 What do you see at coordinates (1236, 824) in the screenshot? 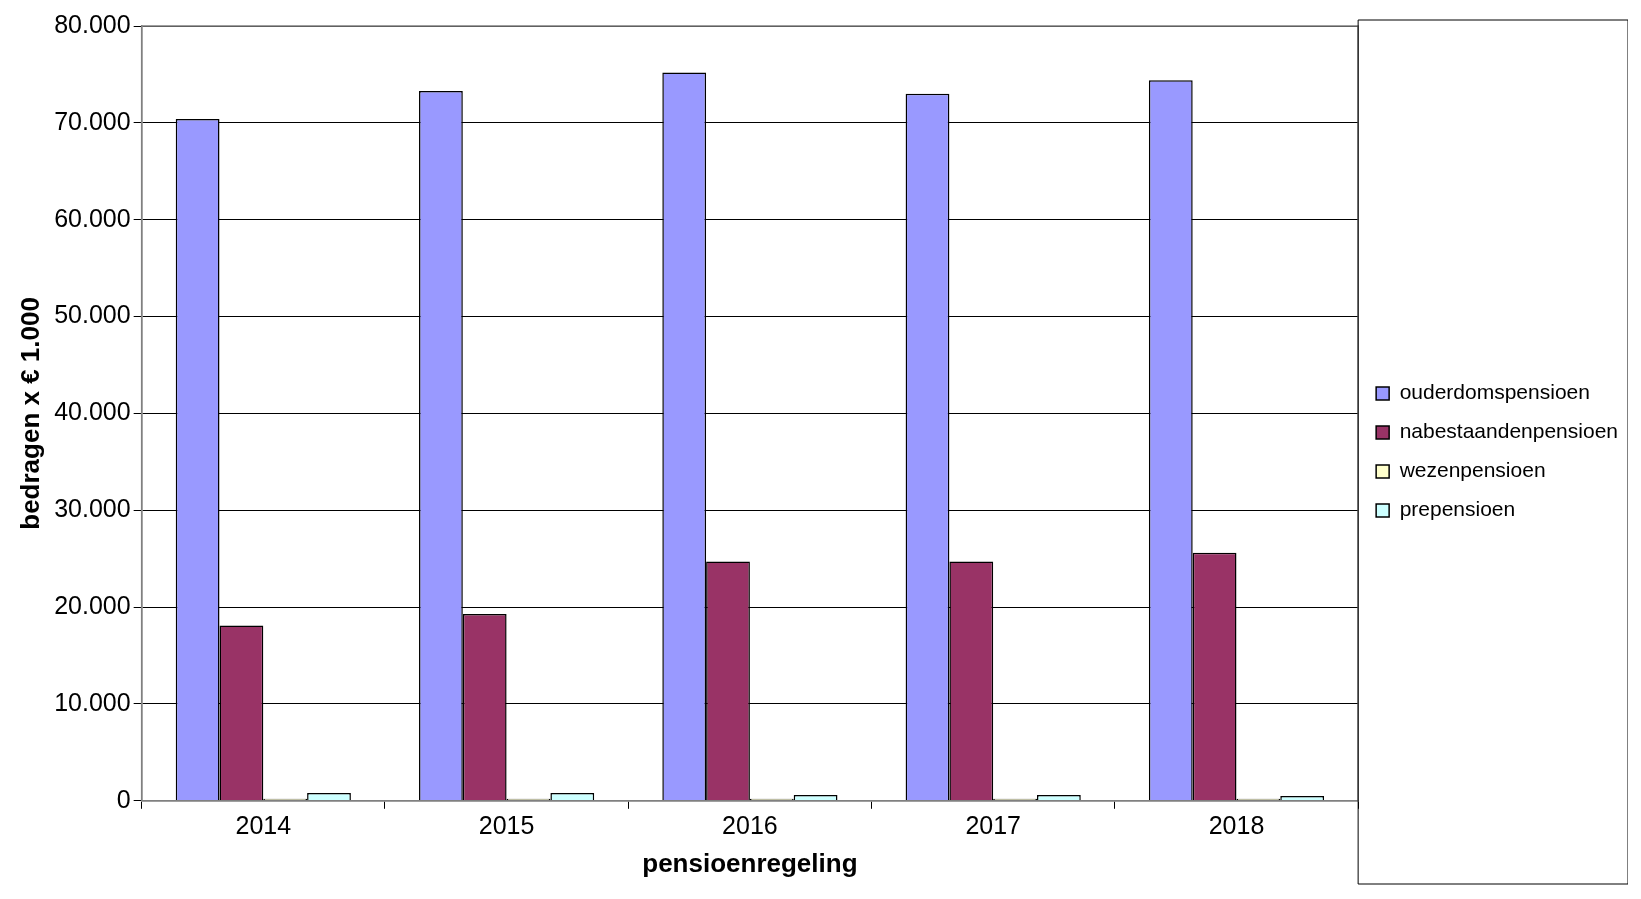
I see `x-tick-label: 2018` at bounding box center [1236, 824].